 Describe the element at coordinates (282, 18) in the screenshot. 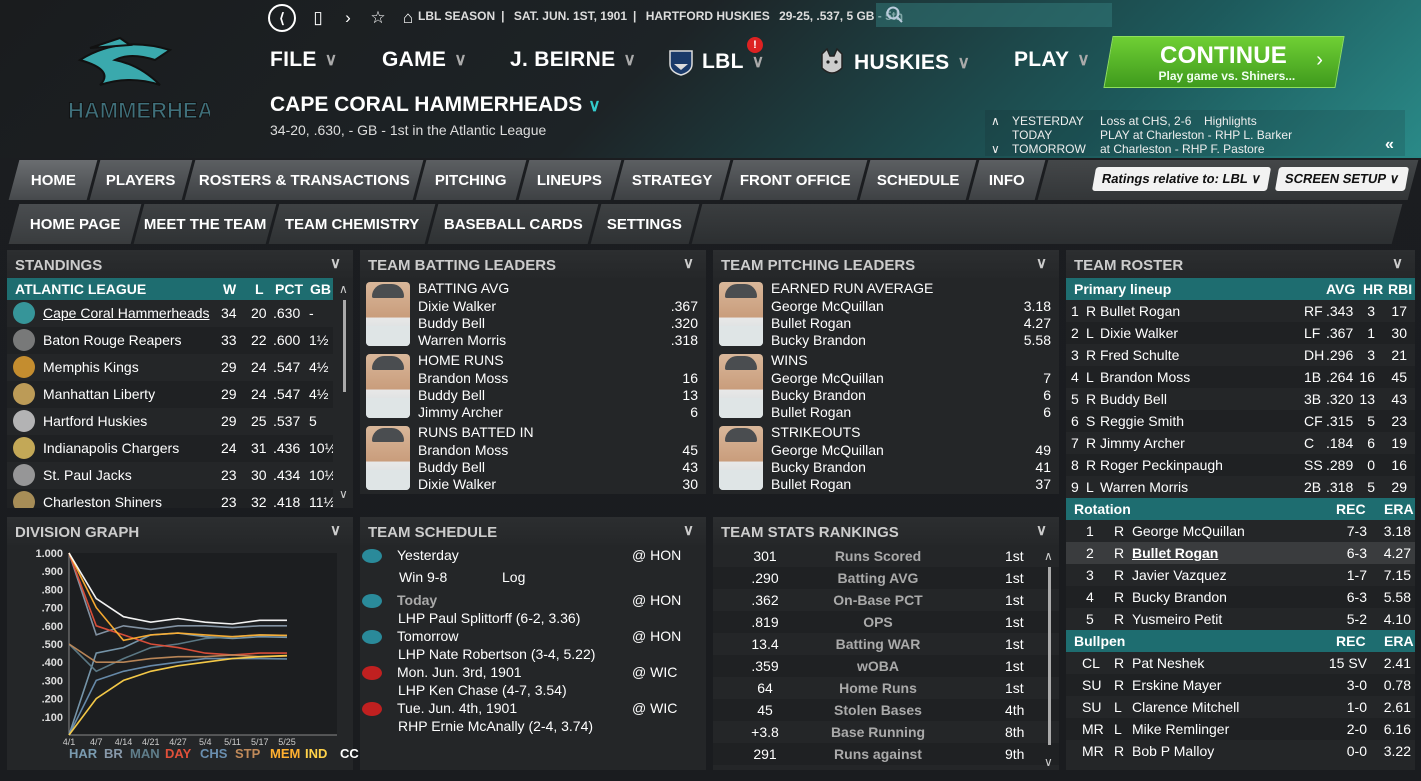

I see `back-icon: ⟨` at that location.